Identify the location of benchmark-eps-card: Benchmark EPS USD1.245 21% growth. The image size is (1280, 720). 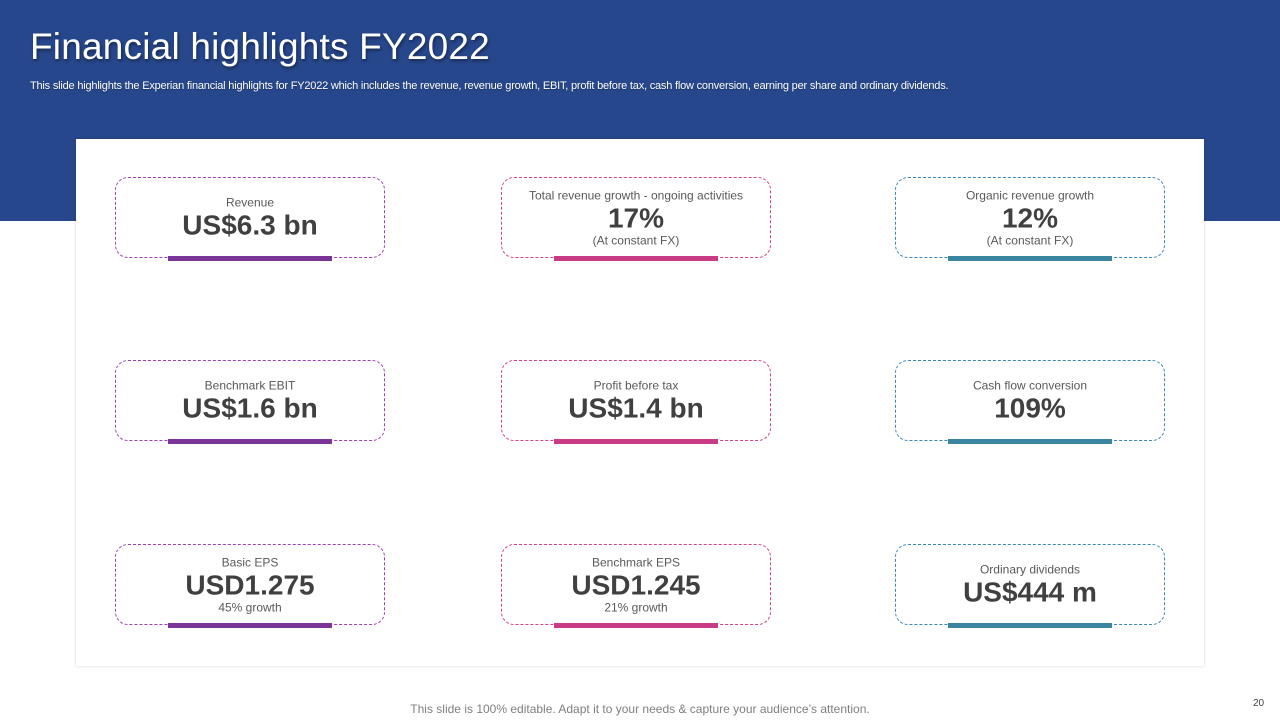
(636, 586).